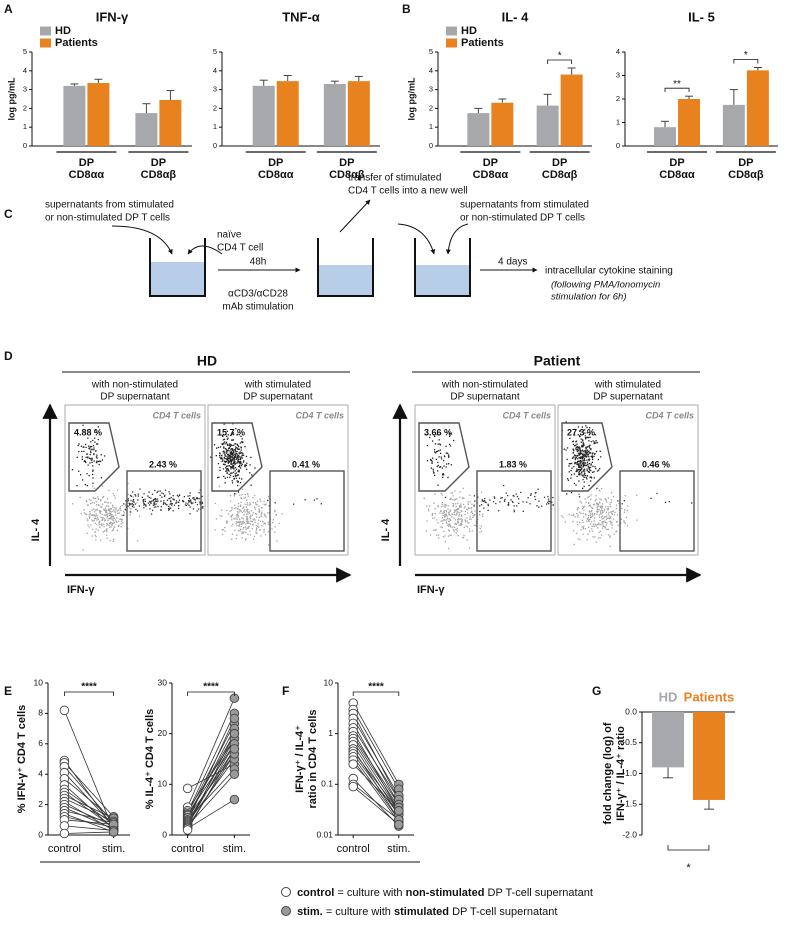 The height and width of the screenshot is (930, 787). I want to click on condition-label: with non-stimulated, so click(134, 385).